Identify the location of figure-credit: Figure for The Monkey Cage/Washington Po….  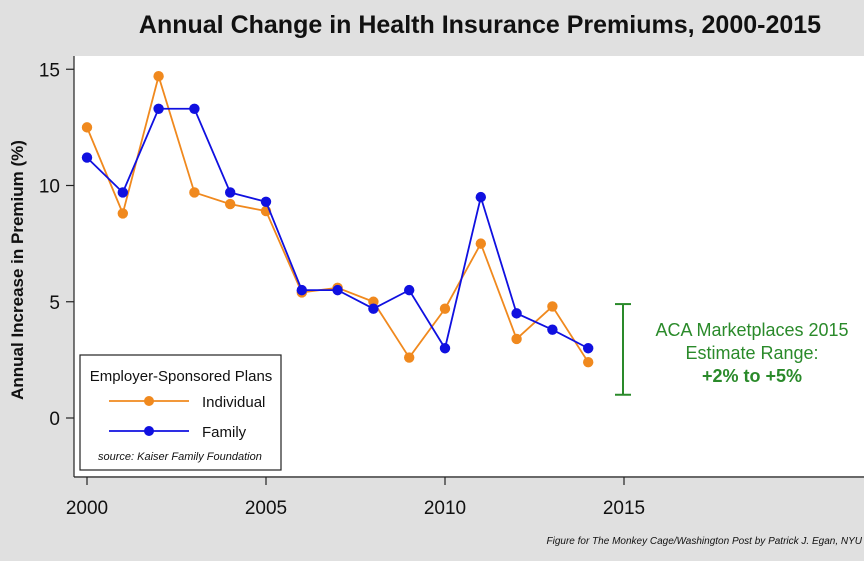
(704, 541).